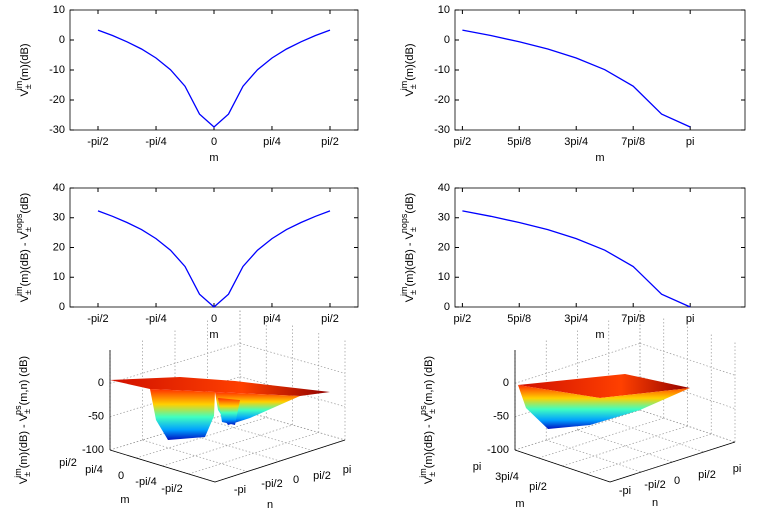  I want to click on surface-decoration, so click(400, 407).